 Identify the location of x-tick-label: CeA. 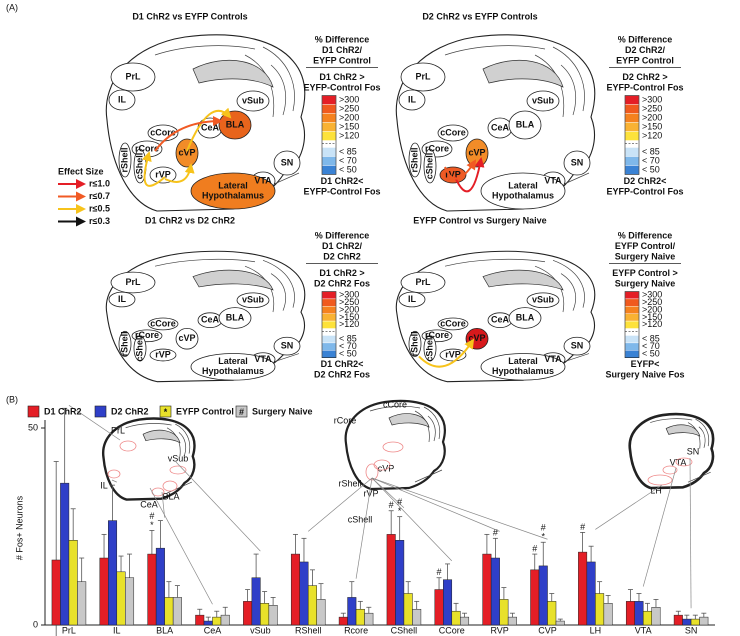
(213, 630).